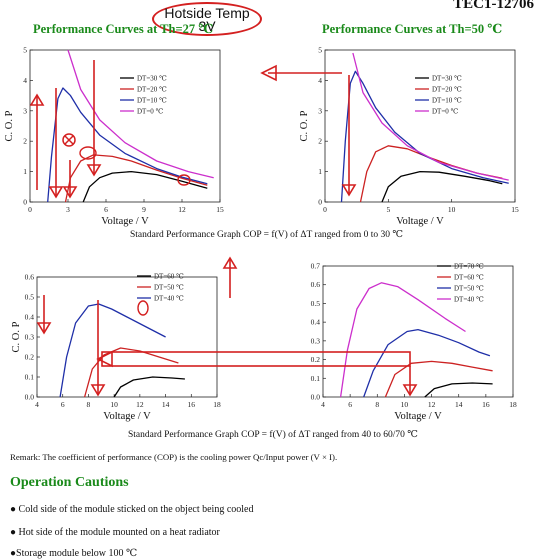 The width and height of the screenshot is (540, 559). What do you see at coordinates (37, 99) in the screenshot?
I see `arrow-up-left-head` at bounding box center [37, 99].